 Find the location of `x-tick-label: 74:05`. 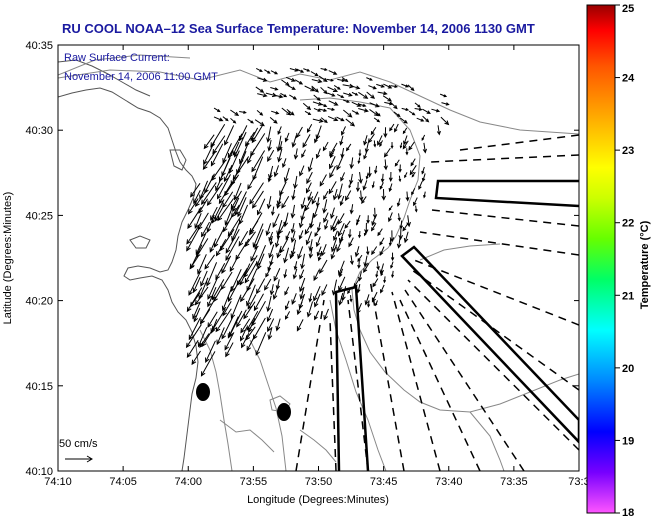

x-tick-label: 74:05 is located at coordinates (123, 482).